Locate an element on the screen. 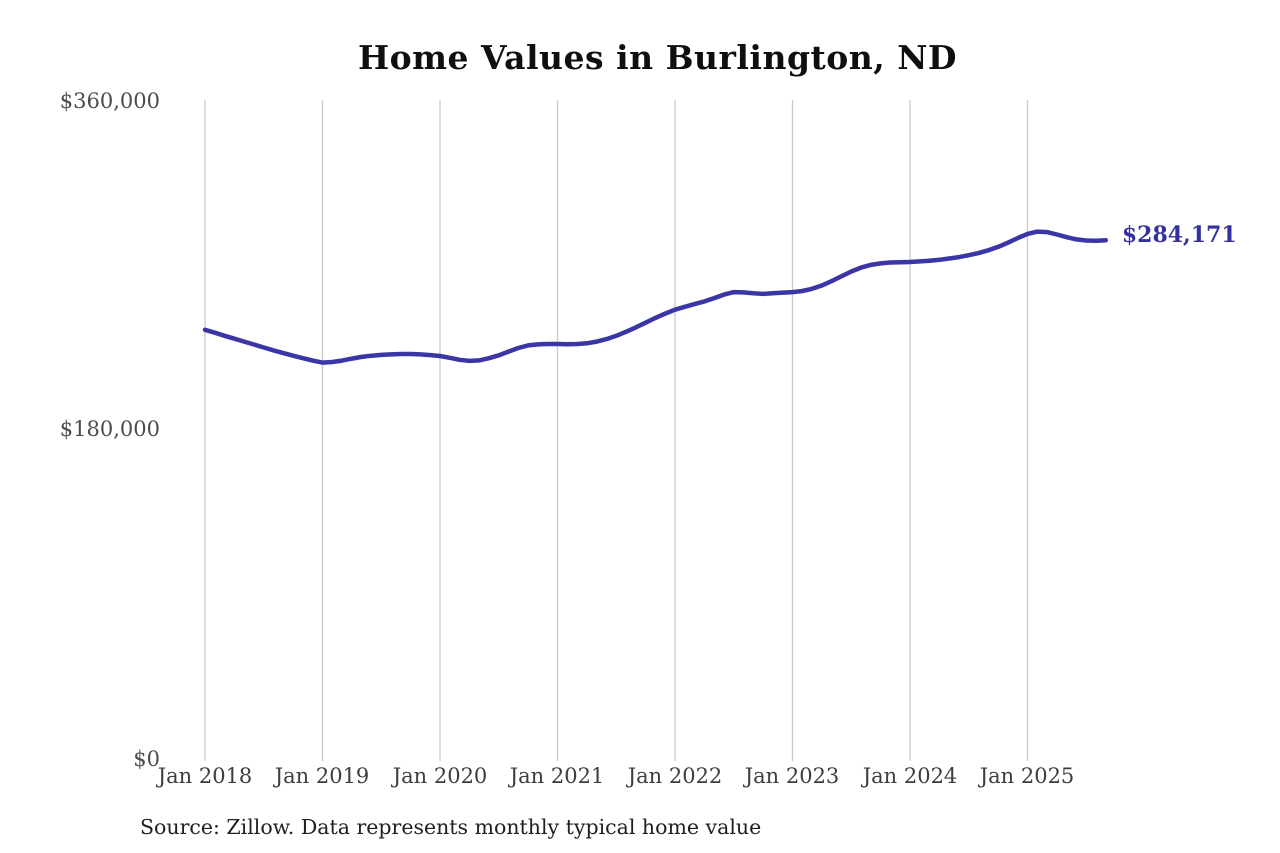 The width and height of the screenshot is (1280, 853). end-value-label: $284,171 is located at coordinates (1179, 235).